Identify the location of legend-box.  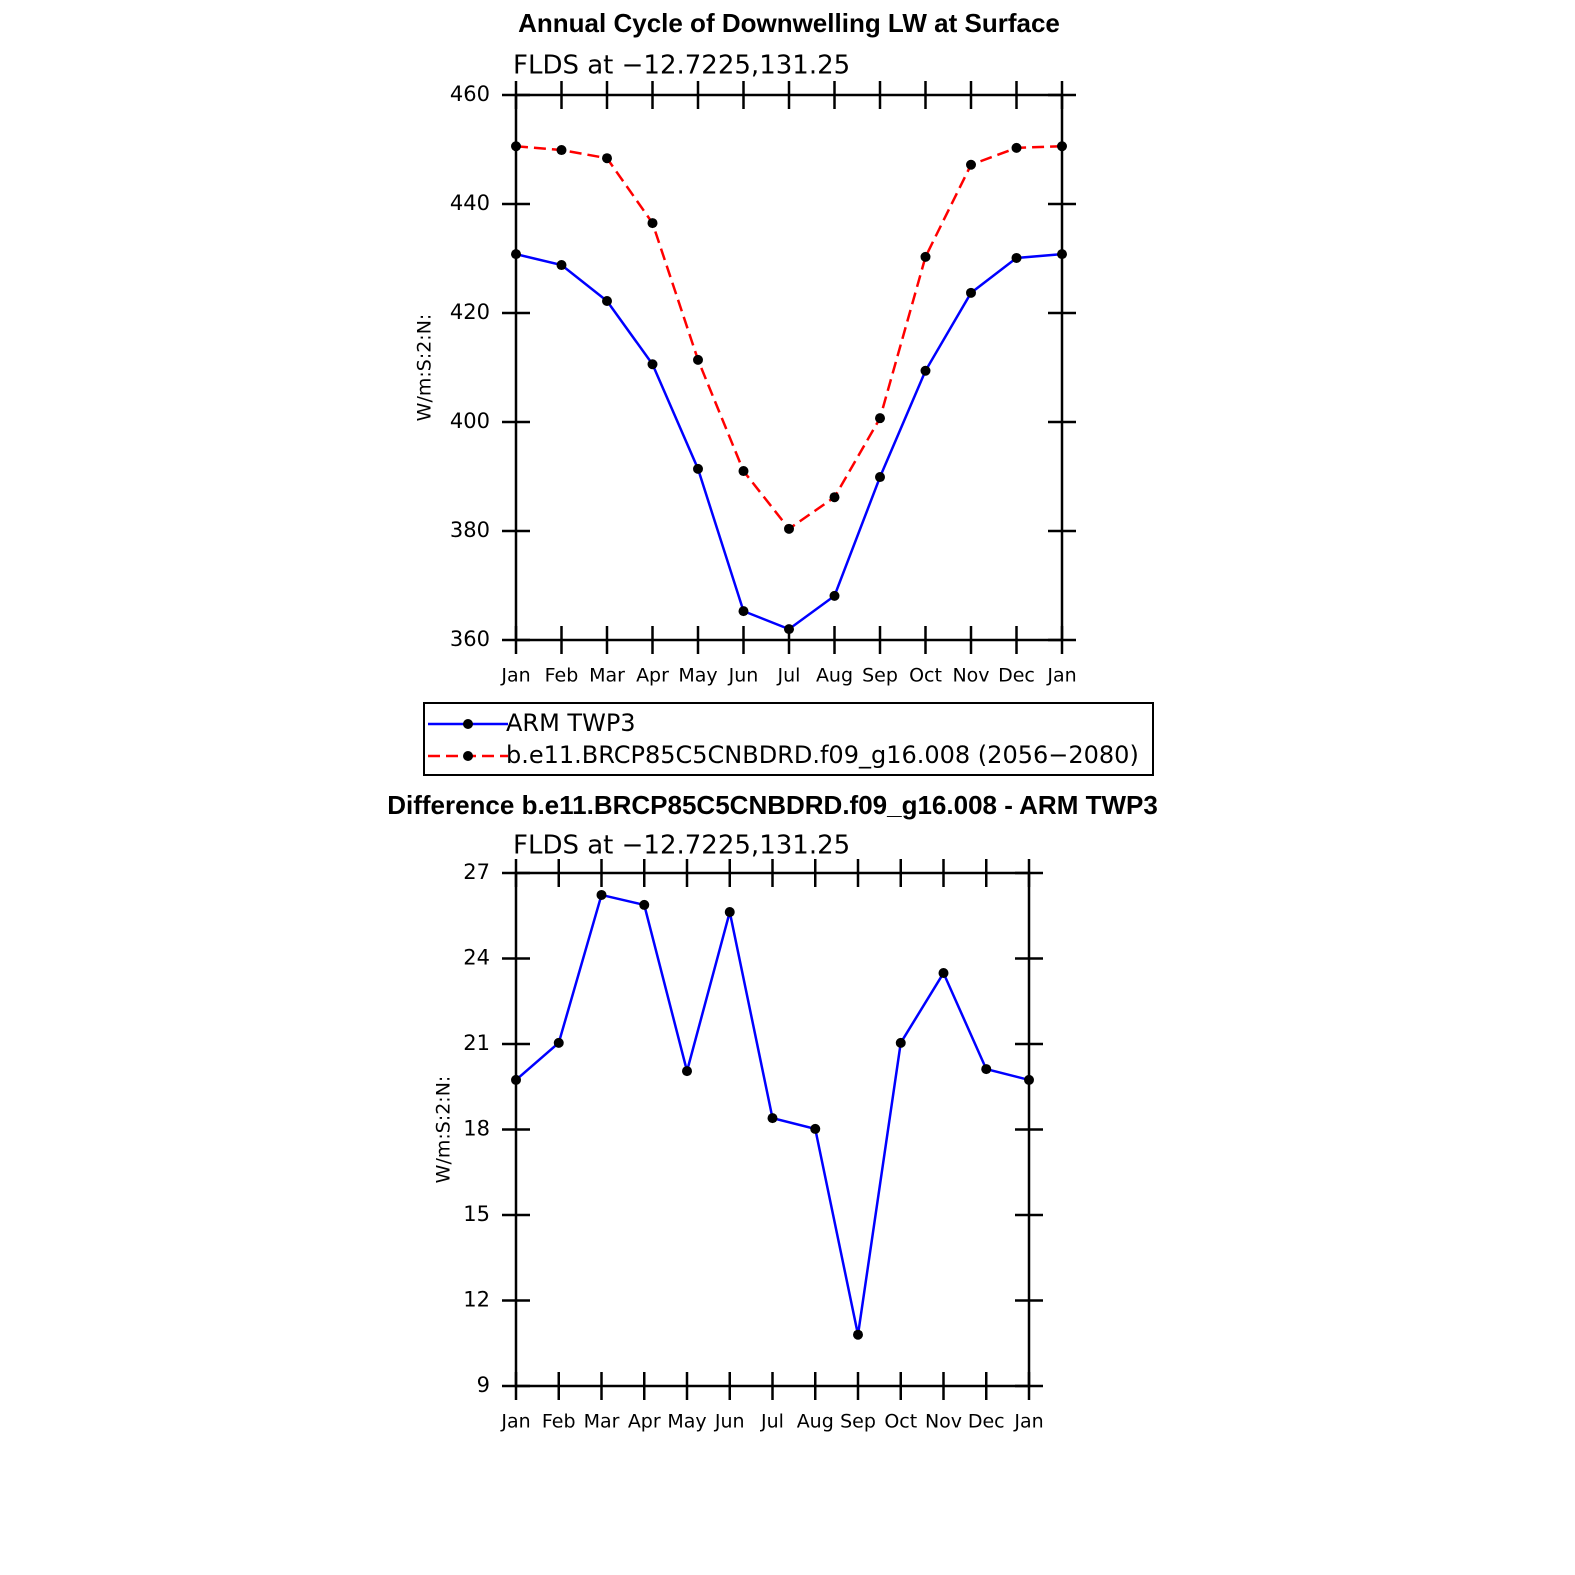
(788, 739).